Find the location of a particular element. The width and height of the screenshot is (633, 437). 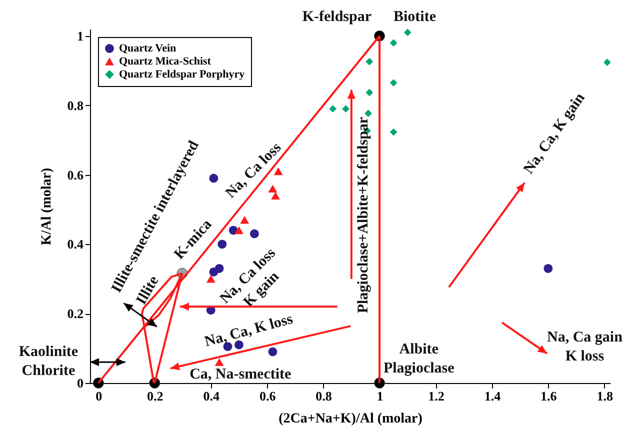

x-tick-label: 1.4 is located at coordinates (493, 396).